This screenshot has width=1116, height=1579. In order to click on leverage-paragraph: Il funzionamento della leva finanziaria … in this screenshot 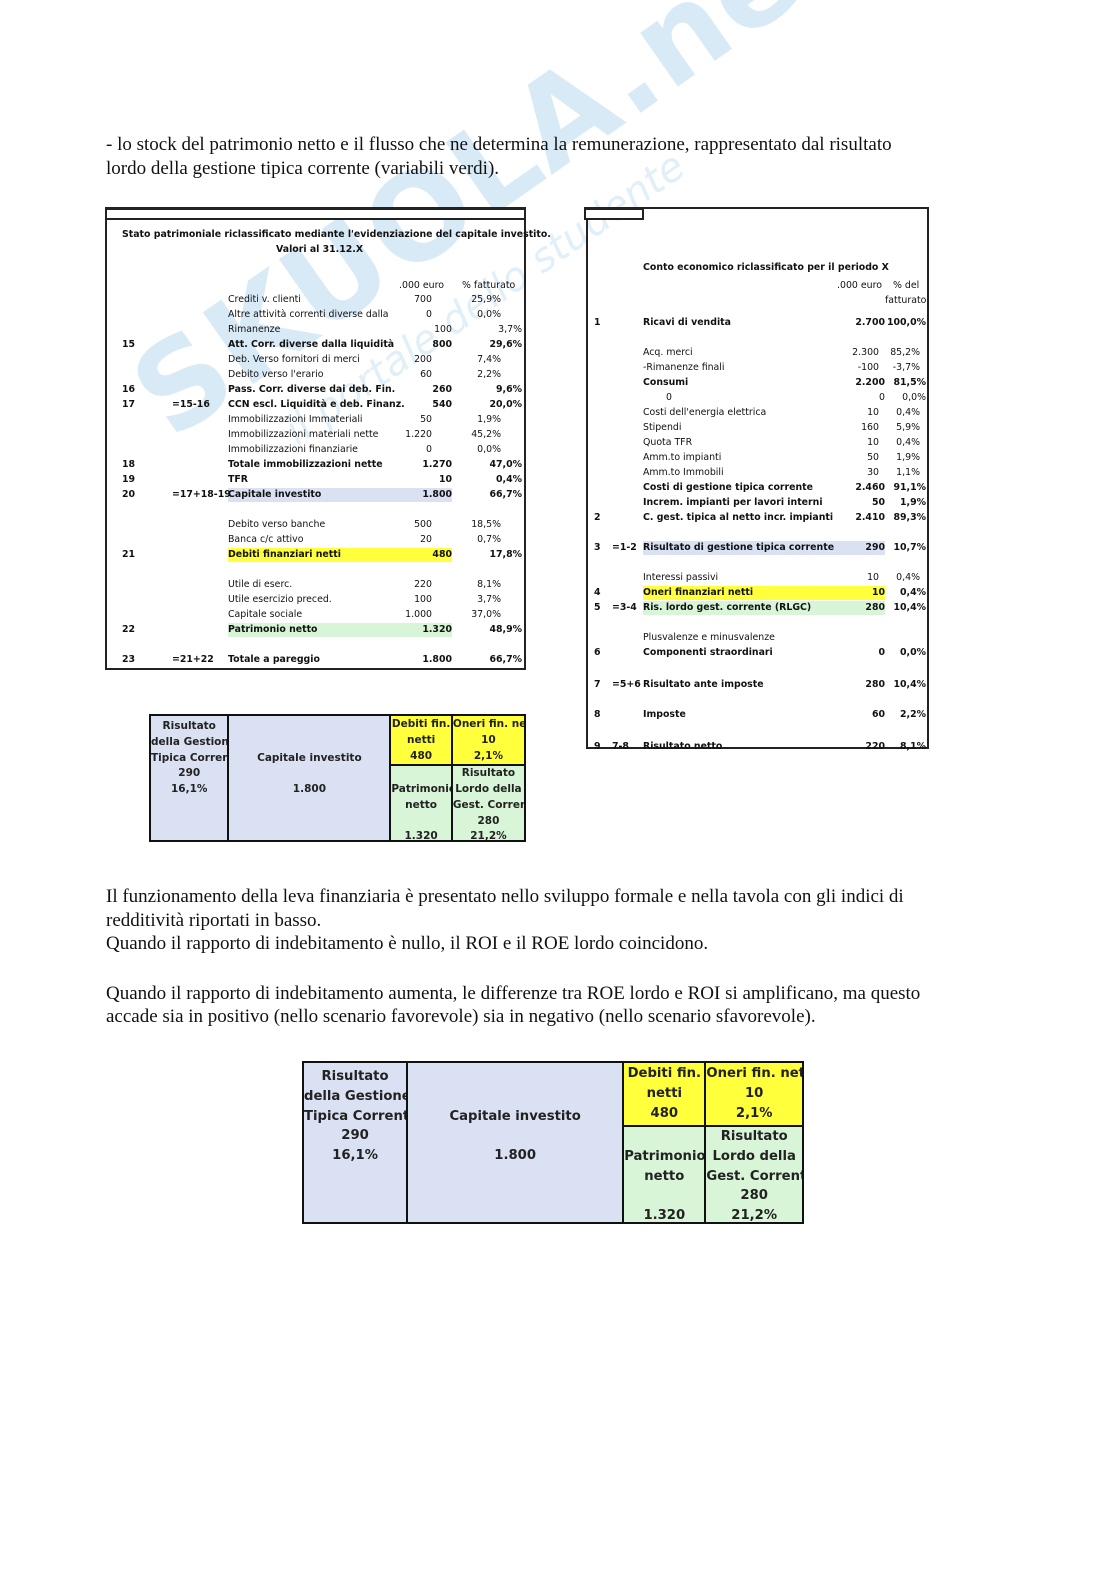, I will do `click(556, 957)`.